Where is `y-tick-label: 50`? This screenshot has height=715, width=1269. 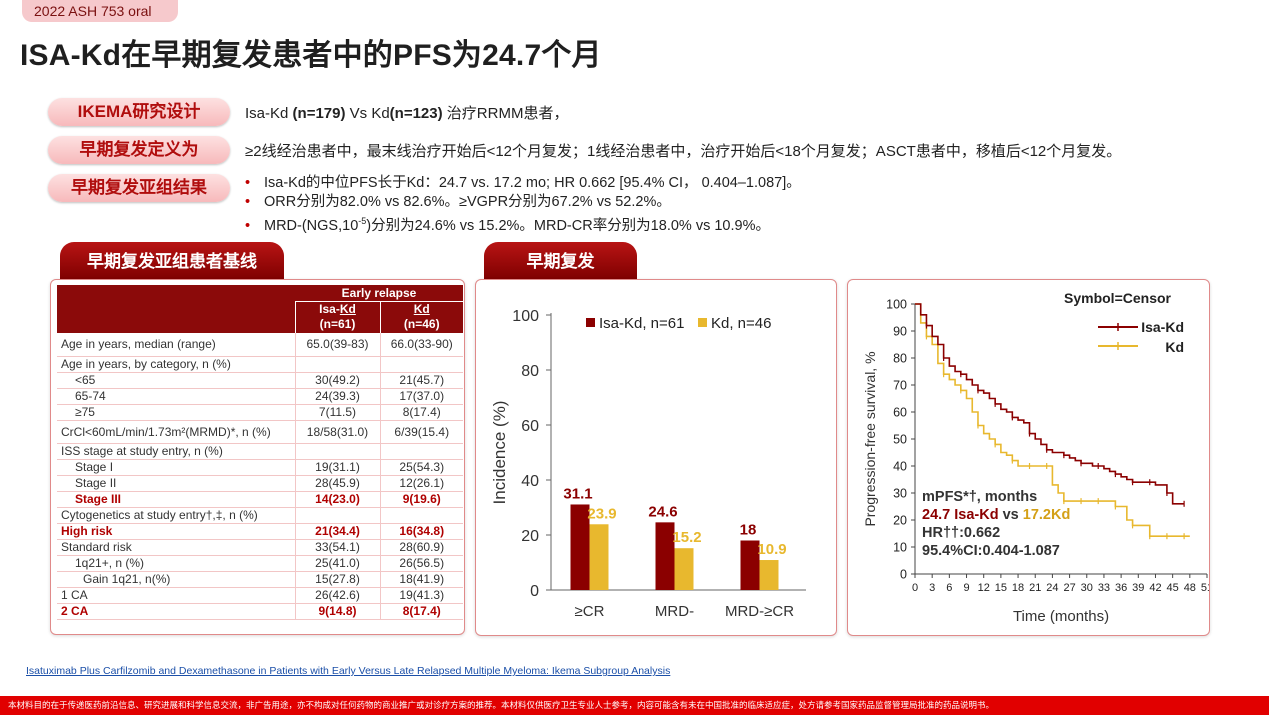 y-tick-label: 50 is located at coordinates (900, 440).